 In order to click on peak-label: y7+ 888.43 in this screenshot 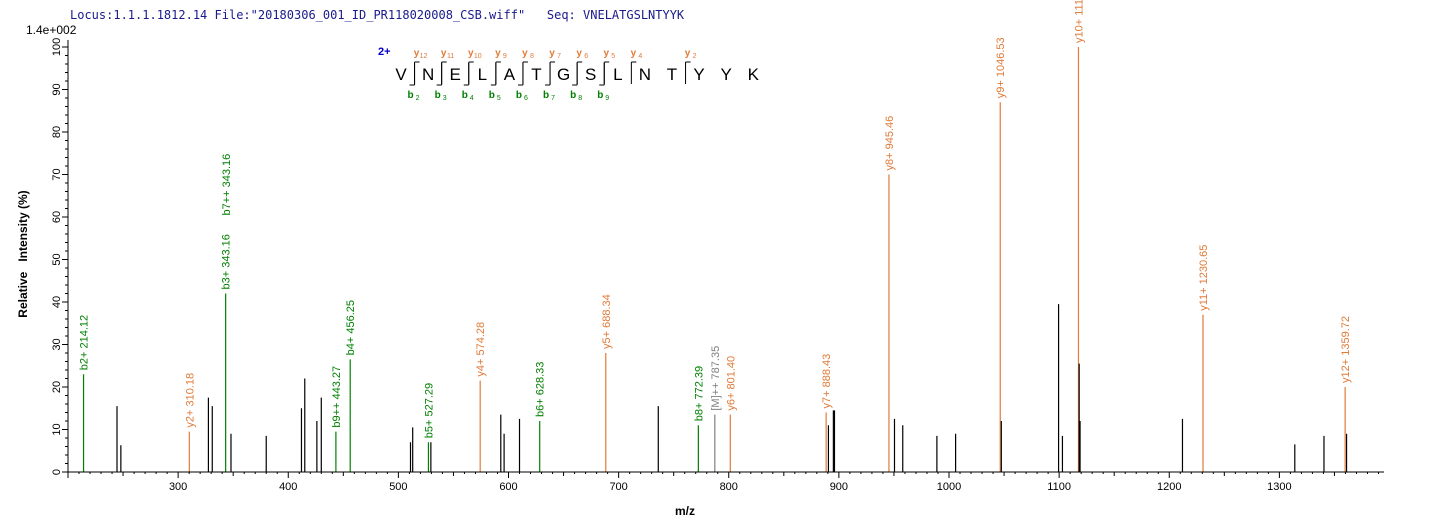, I will do `click(827, 381)`.